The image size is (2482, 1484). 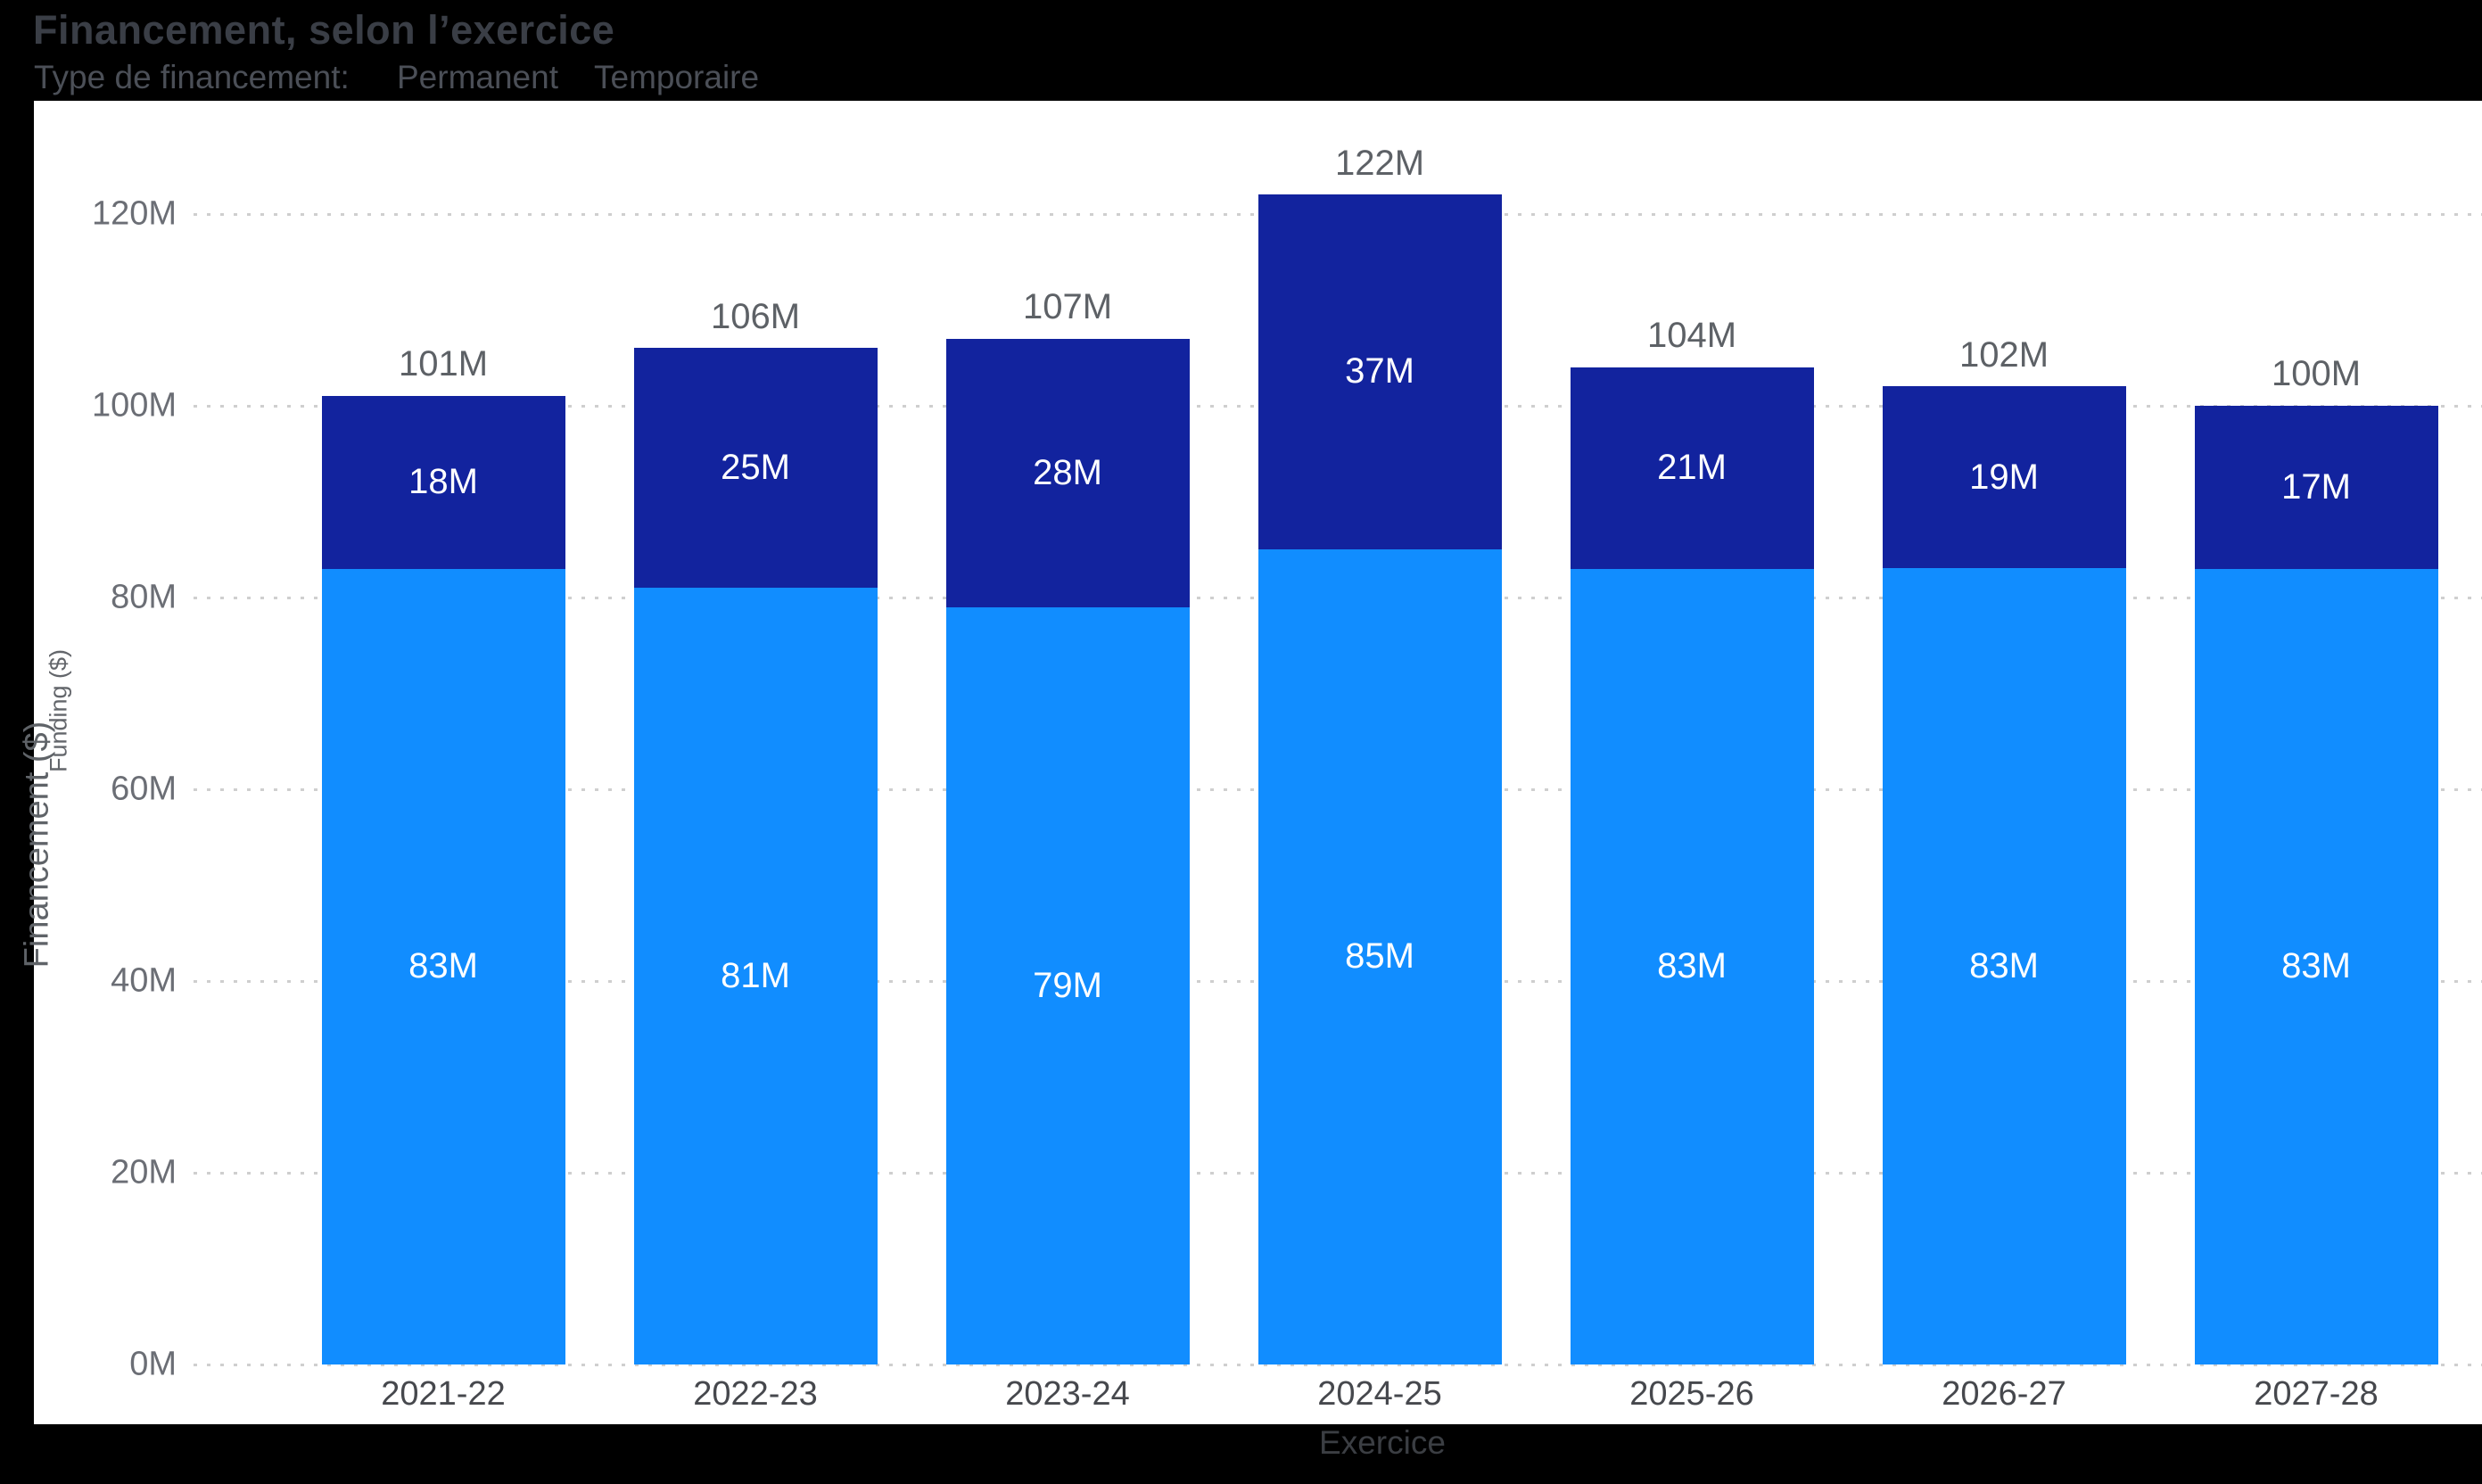 What do you see at coordinates (1379, 1394) in the screenshot?
I see `x-axis-tick-label: 2024-25` at bounding box center [1379, 1394].